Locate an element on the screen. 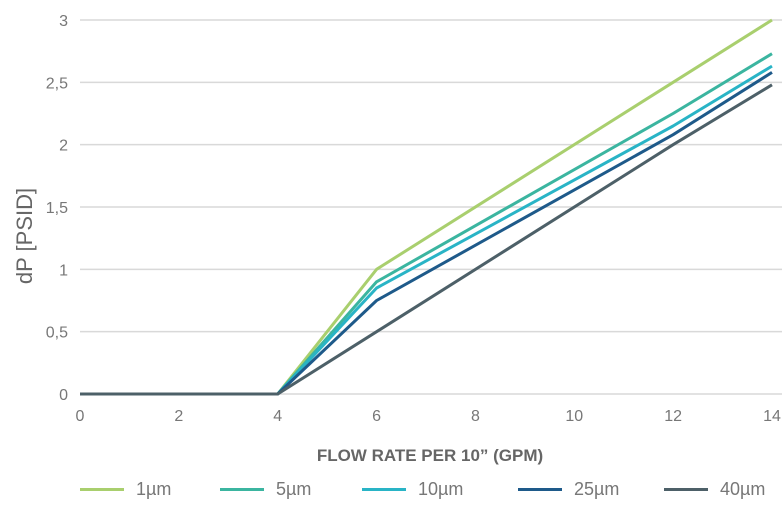 This screenshot has height=506, width=782. legend-label: 25µm is located at coordinates (597, 488).